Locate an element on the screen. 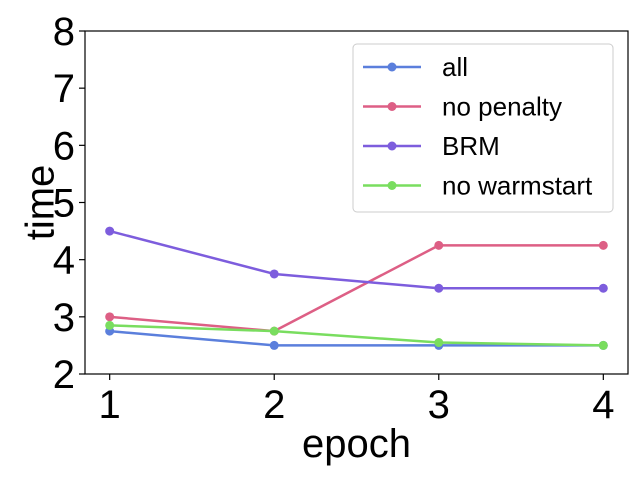 The height and width of the screenshot is (480, 640). x-tick-label: 4 is located at coordinates (603, 405).